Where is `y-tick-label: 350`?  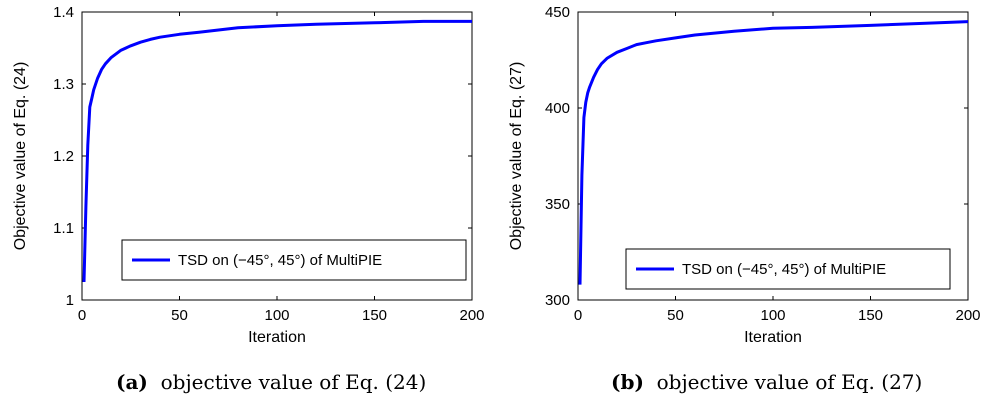 y-tick-label: 350 is located at coordinates (557, 204).